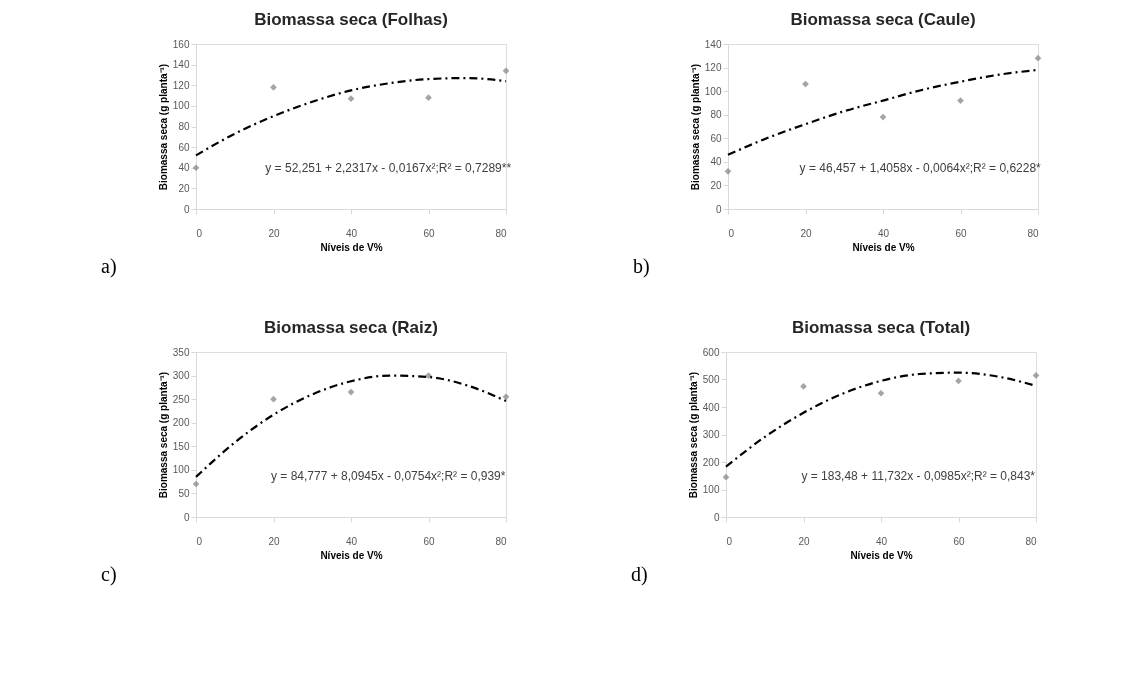 The image size is (1125, 693). Describe the element at coordinates (920, 167) in the screenshot. I see `annotation: y = 46,457 + 1,4058x - 0,0064x²;R² = 0,6228*` at that location.